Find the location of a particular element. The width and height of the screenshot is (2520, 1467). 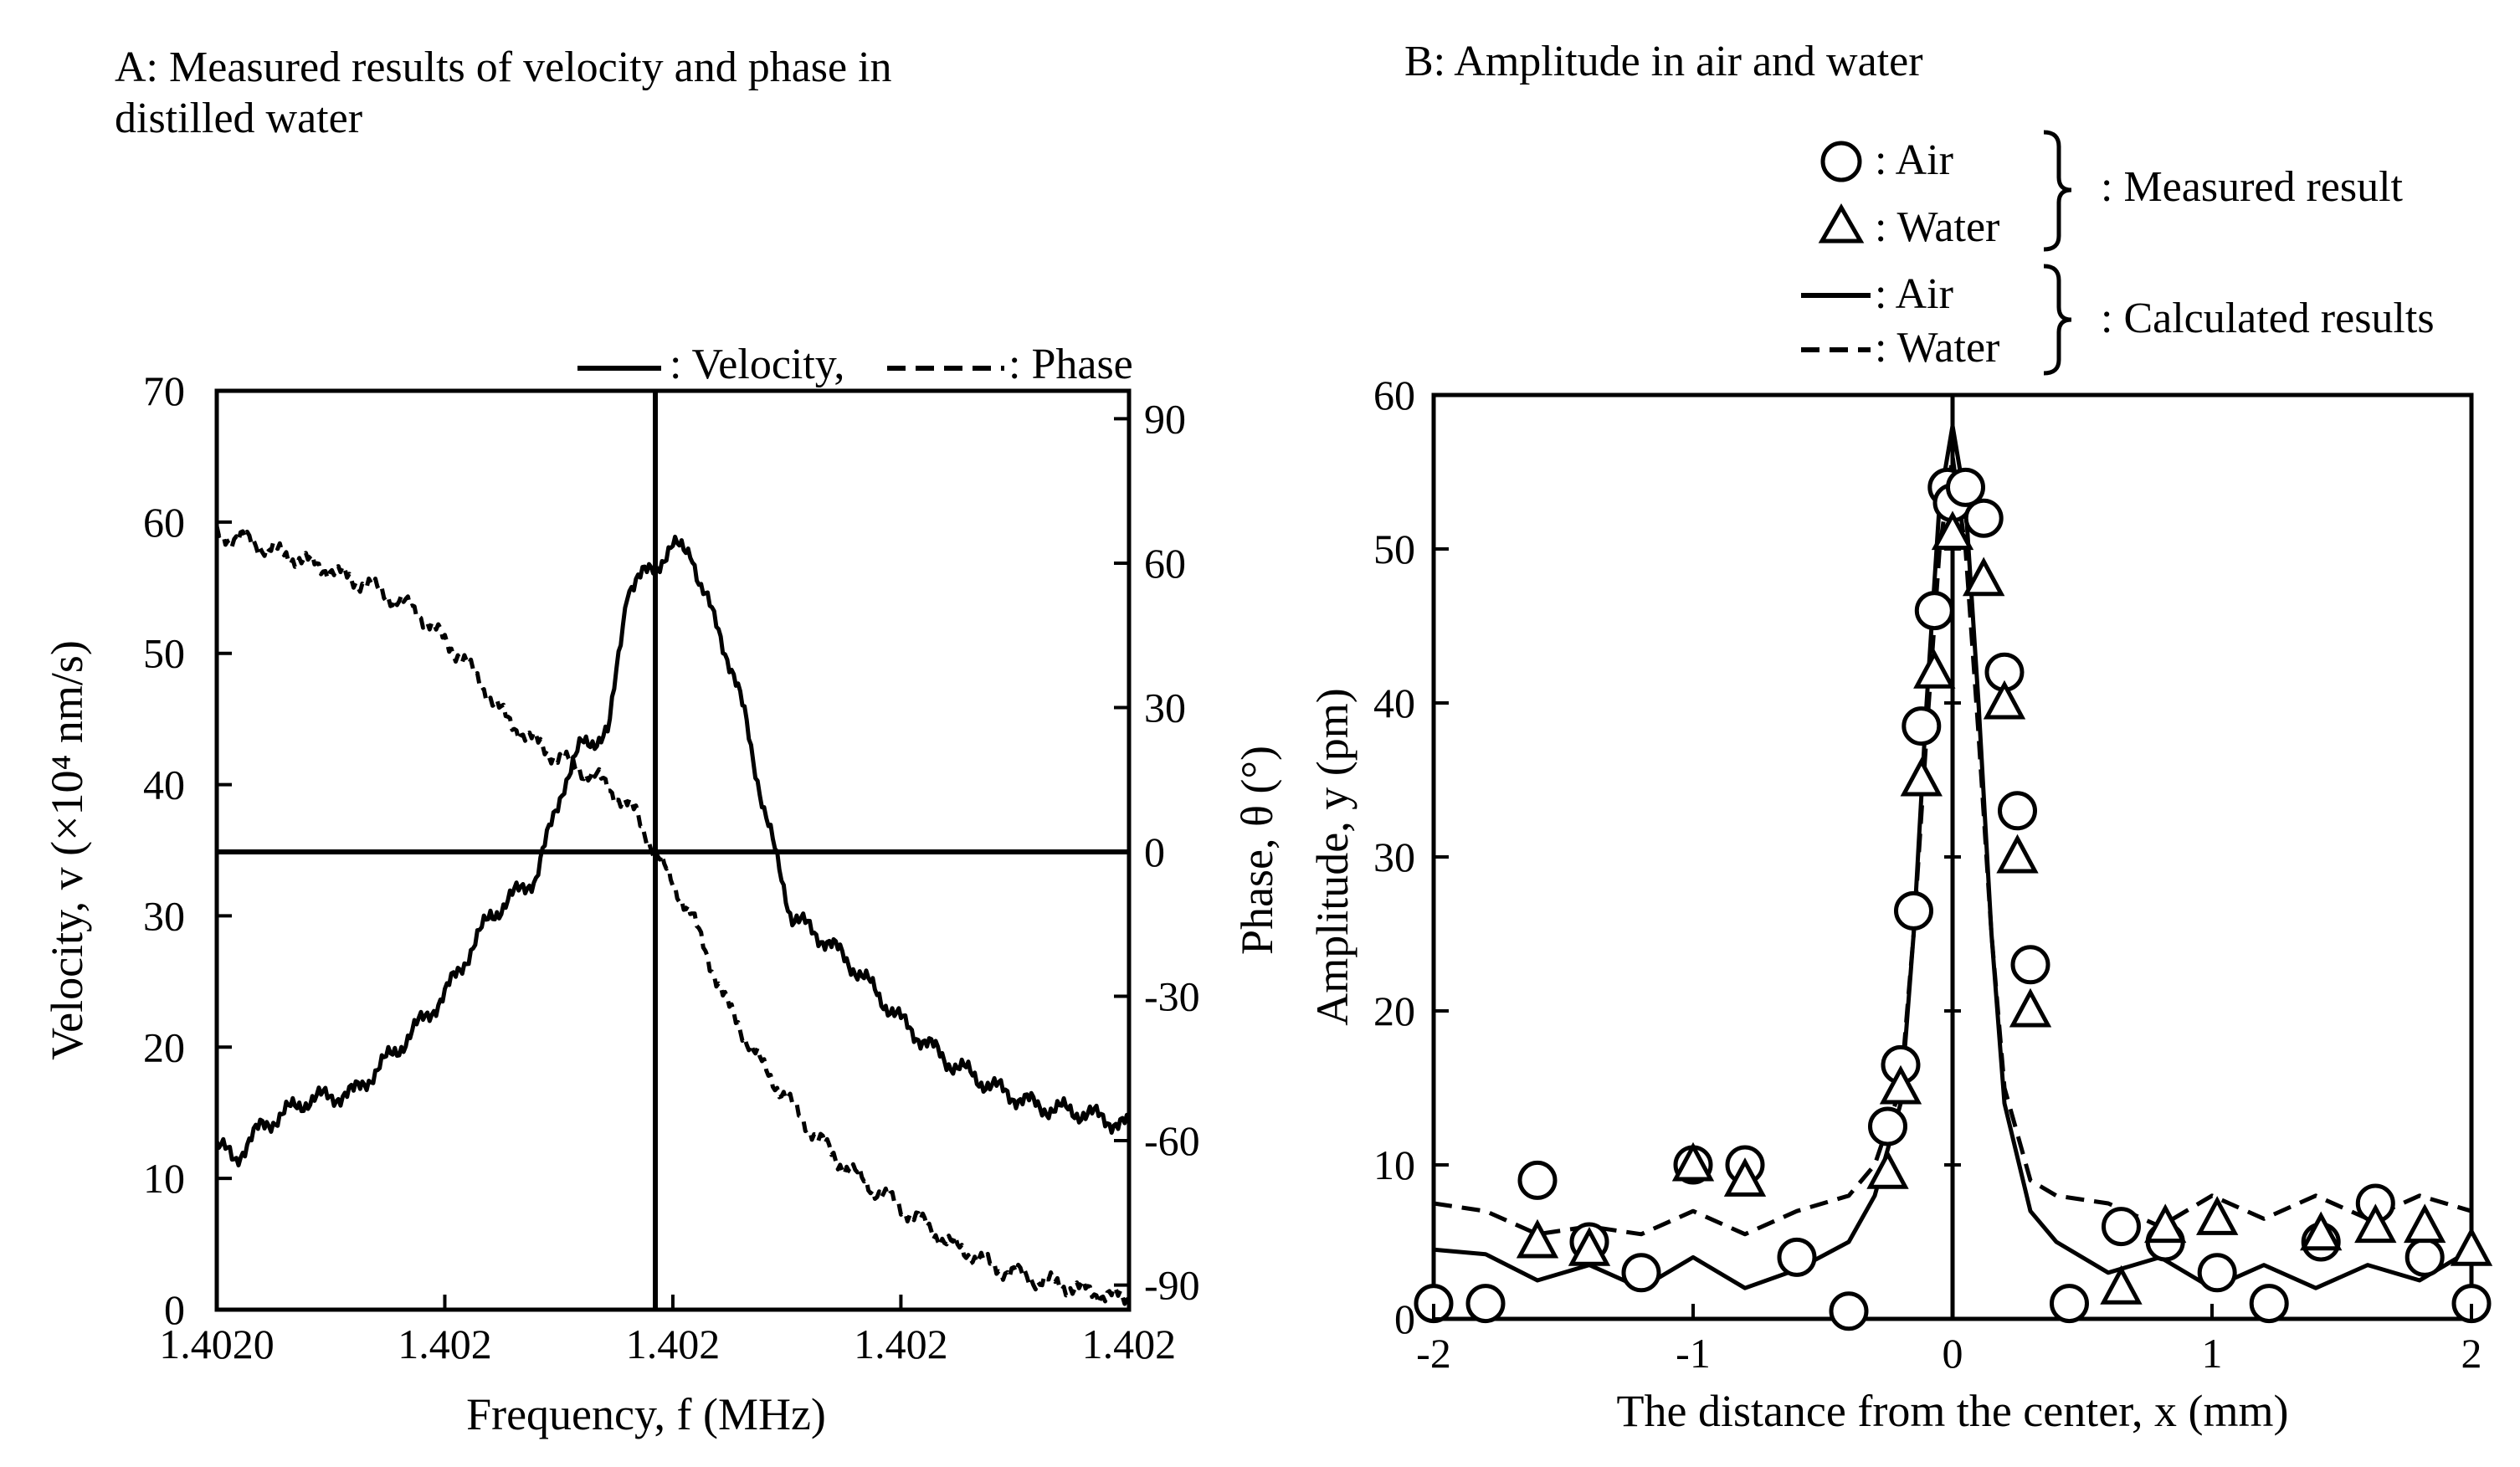

panel-a-x-axis-label: Frequency, f (MHz) is located at coordinates (646, 1414).